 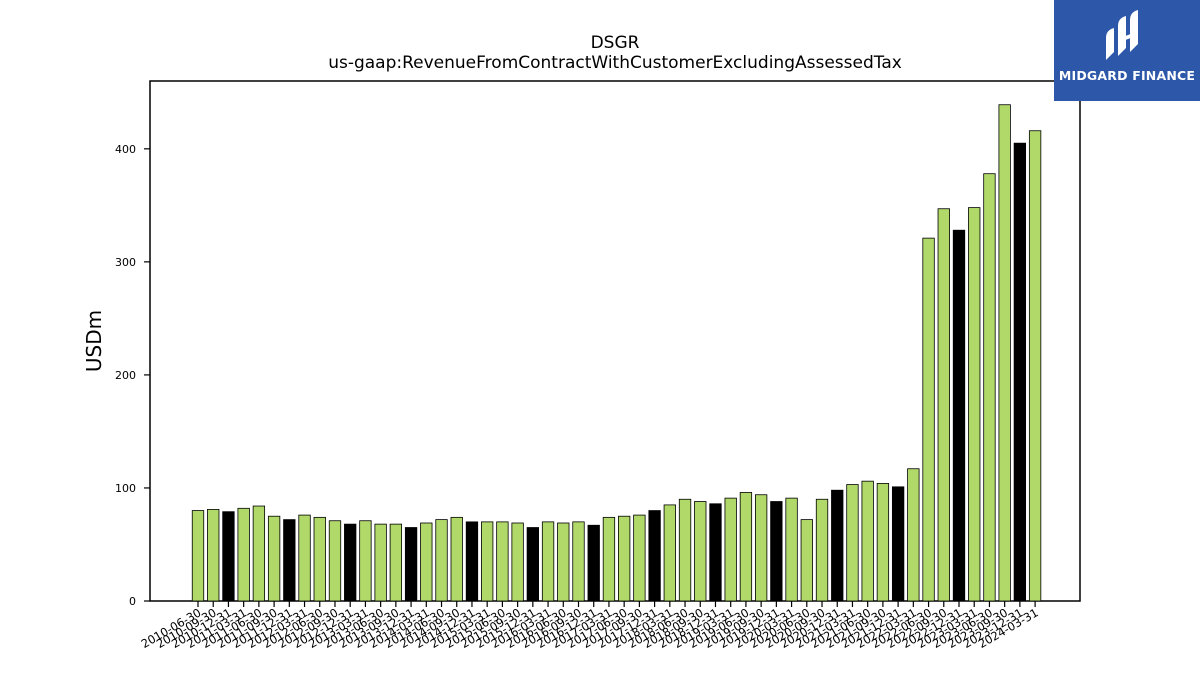 I want to click on chart-title: DSGR, so click(x=615, y=43).